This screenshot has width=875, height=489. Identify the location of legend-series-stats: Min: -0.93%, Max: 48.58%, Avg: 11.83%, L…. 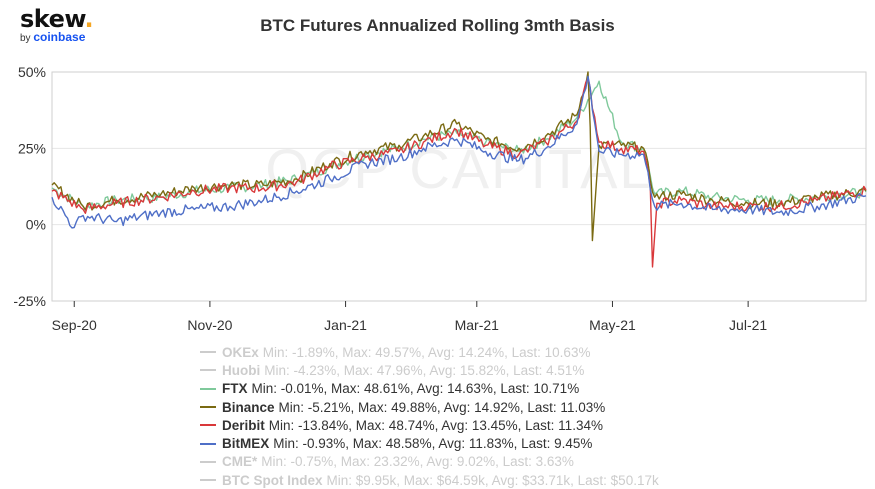
(433, 444).